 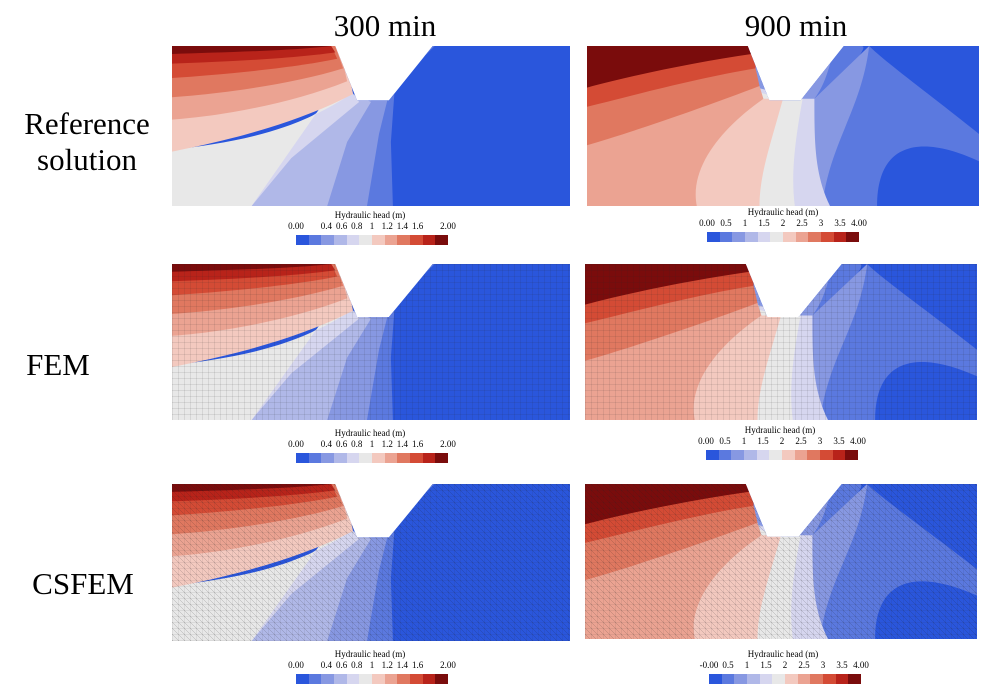 What do you see at coordinates (341, 444) in the screenshot?
I see `colorbar-tick-label: 0.6` at bounding box center [341, 444].